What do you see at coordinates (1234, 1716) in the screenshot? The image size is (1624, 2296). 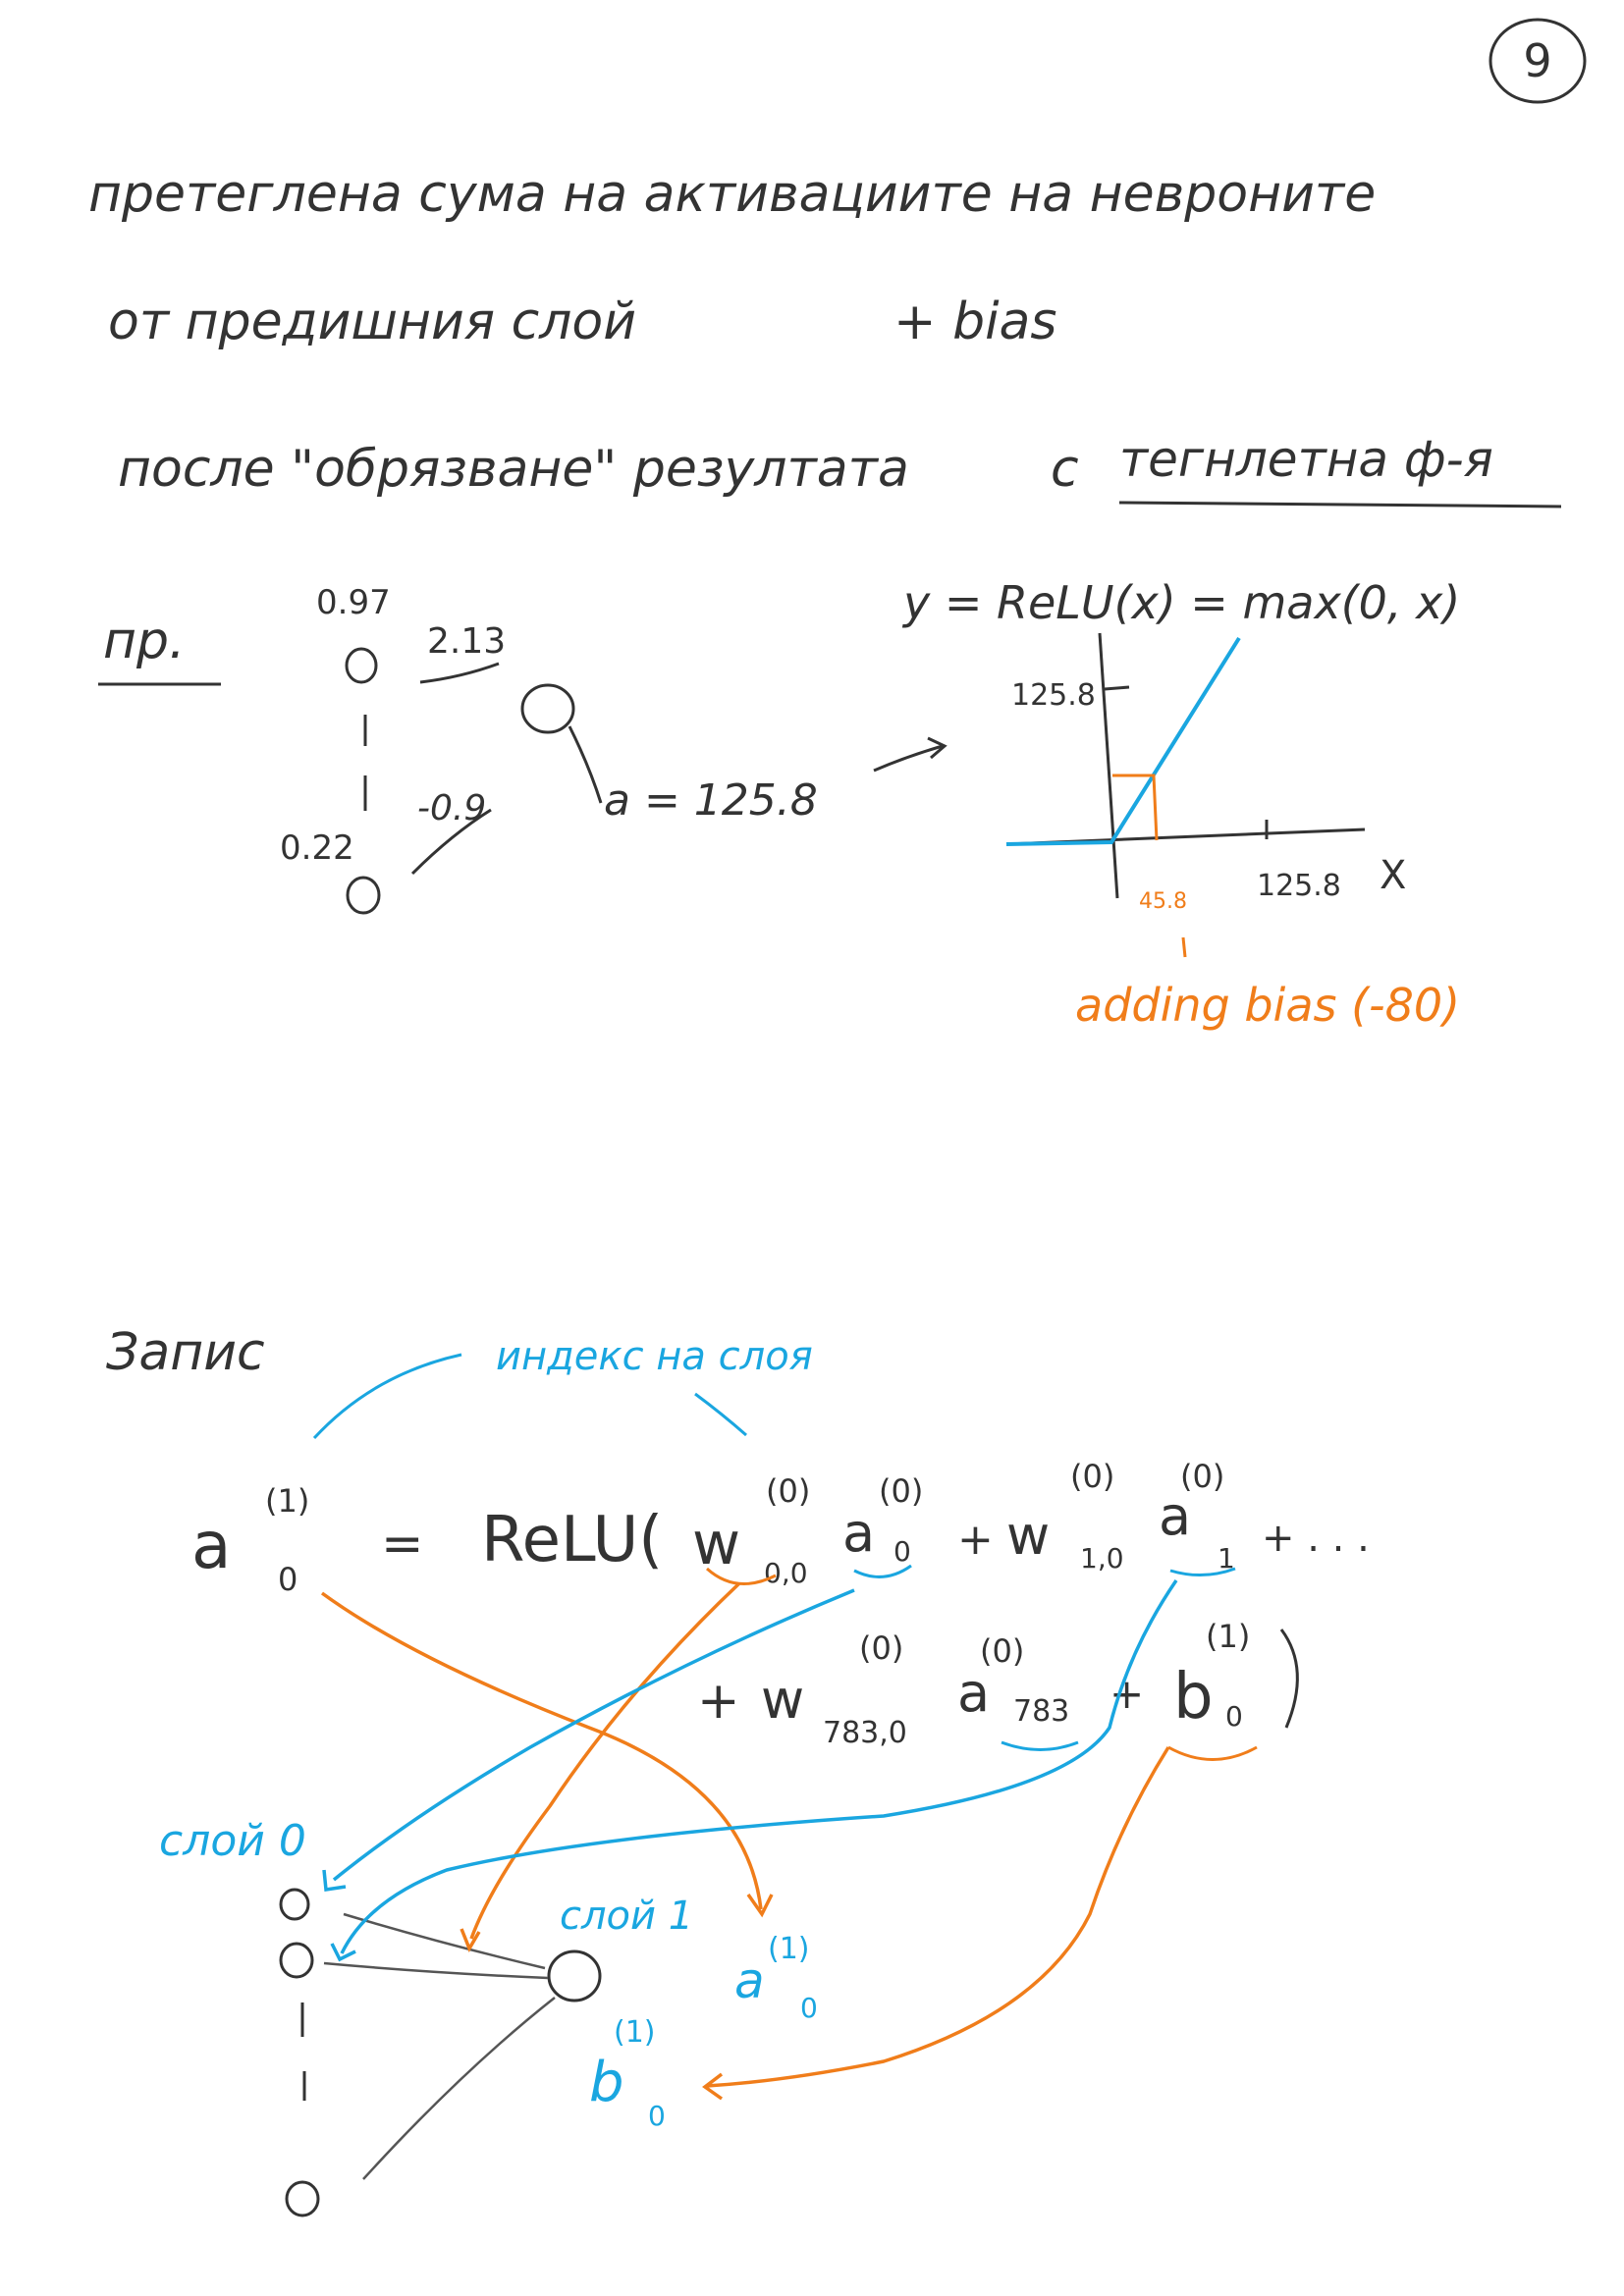 I see `eq2-b-sub: 0` at bounding box center [1234, 1716].